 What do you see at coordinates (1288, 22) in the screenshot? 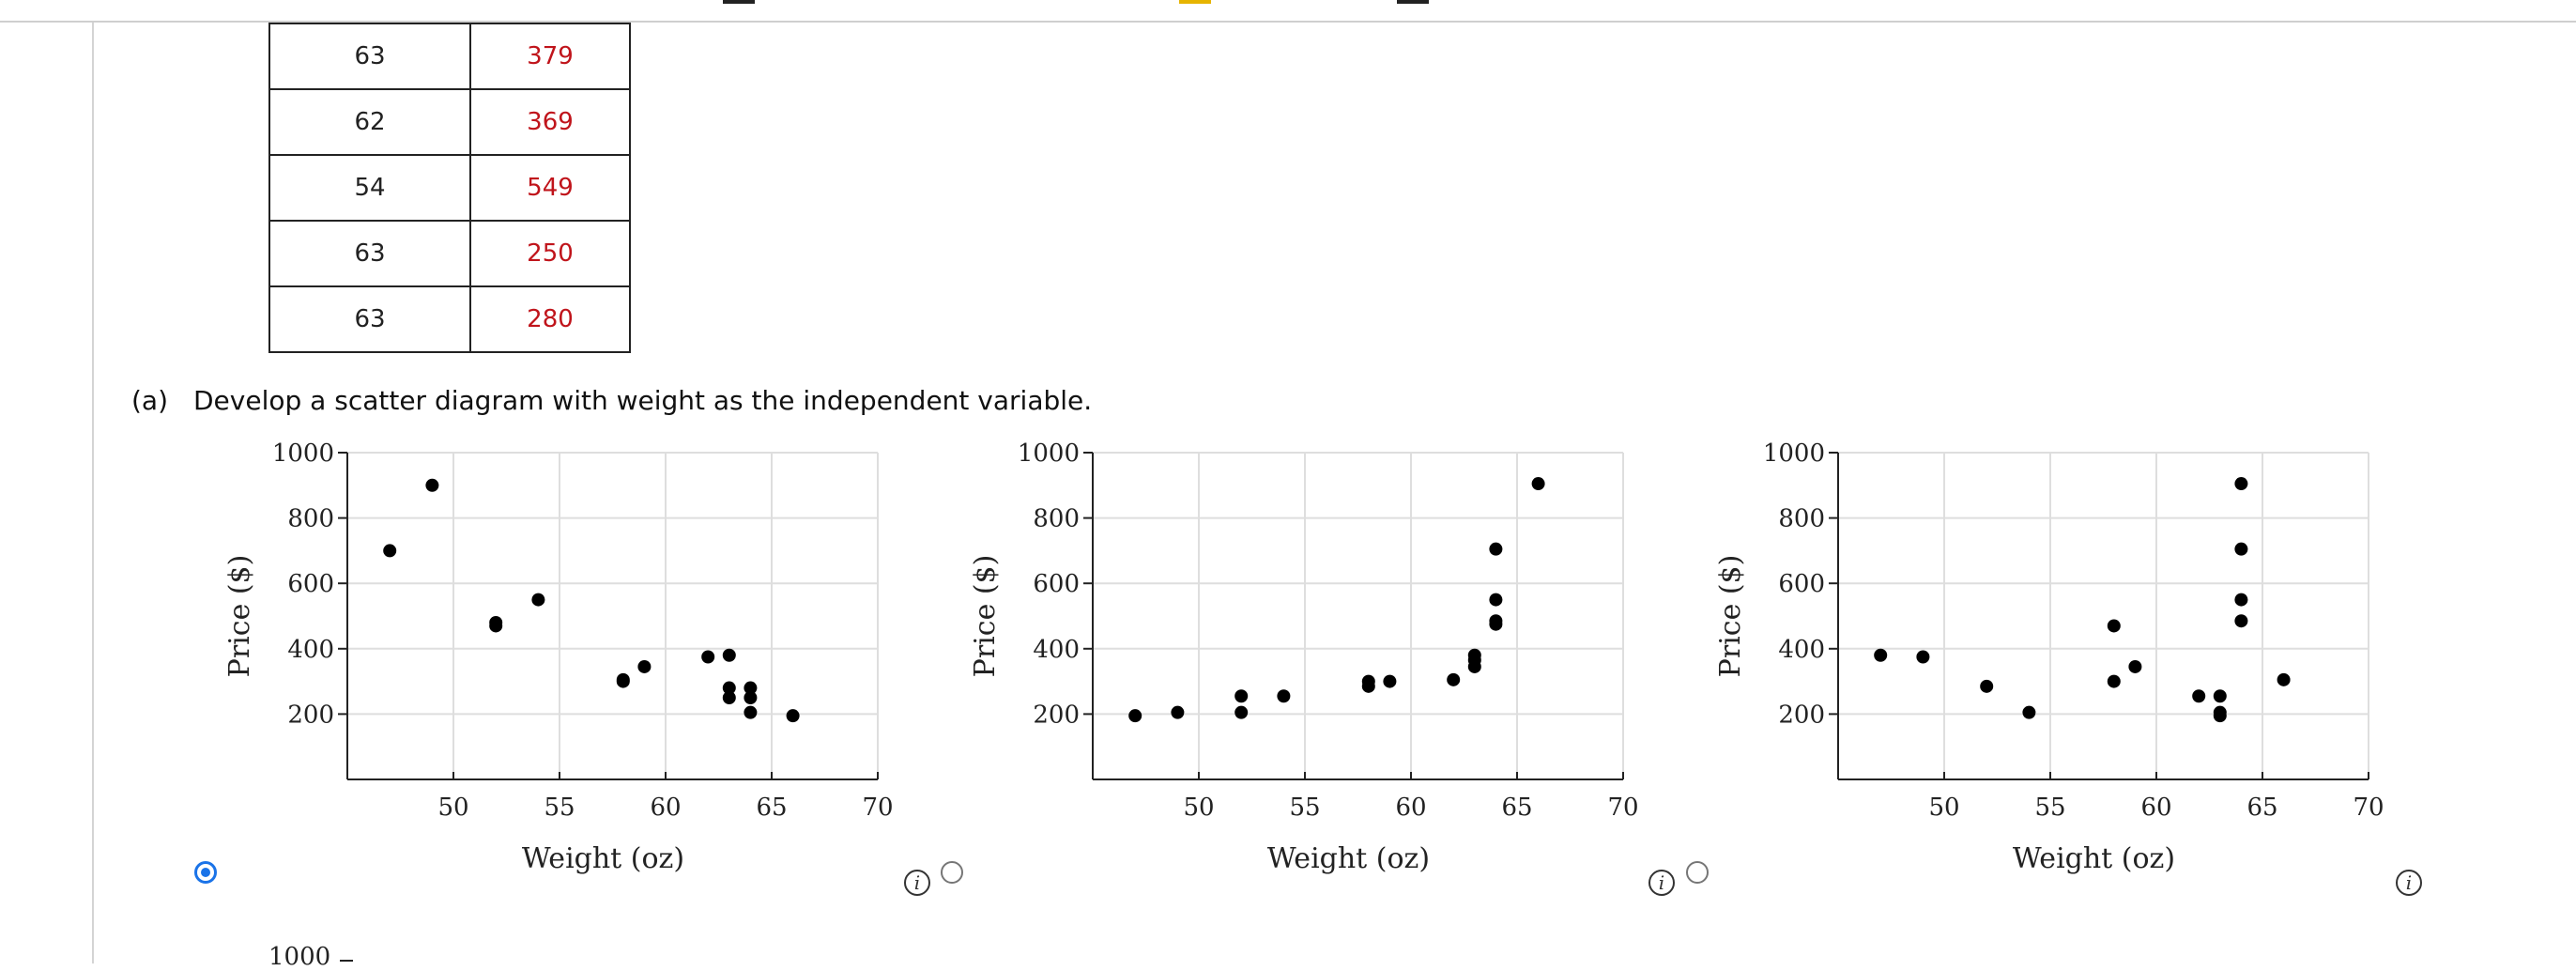
I see `top-divider` at bounding box center [1288, 22].